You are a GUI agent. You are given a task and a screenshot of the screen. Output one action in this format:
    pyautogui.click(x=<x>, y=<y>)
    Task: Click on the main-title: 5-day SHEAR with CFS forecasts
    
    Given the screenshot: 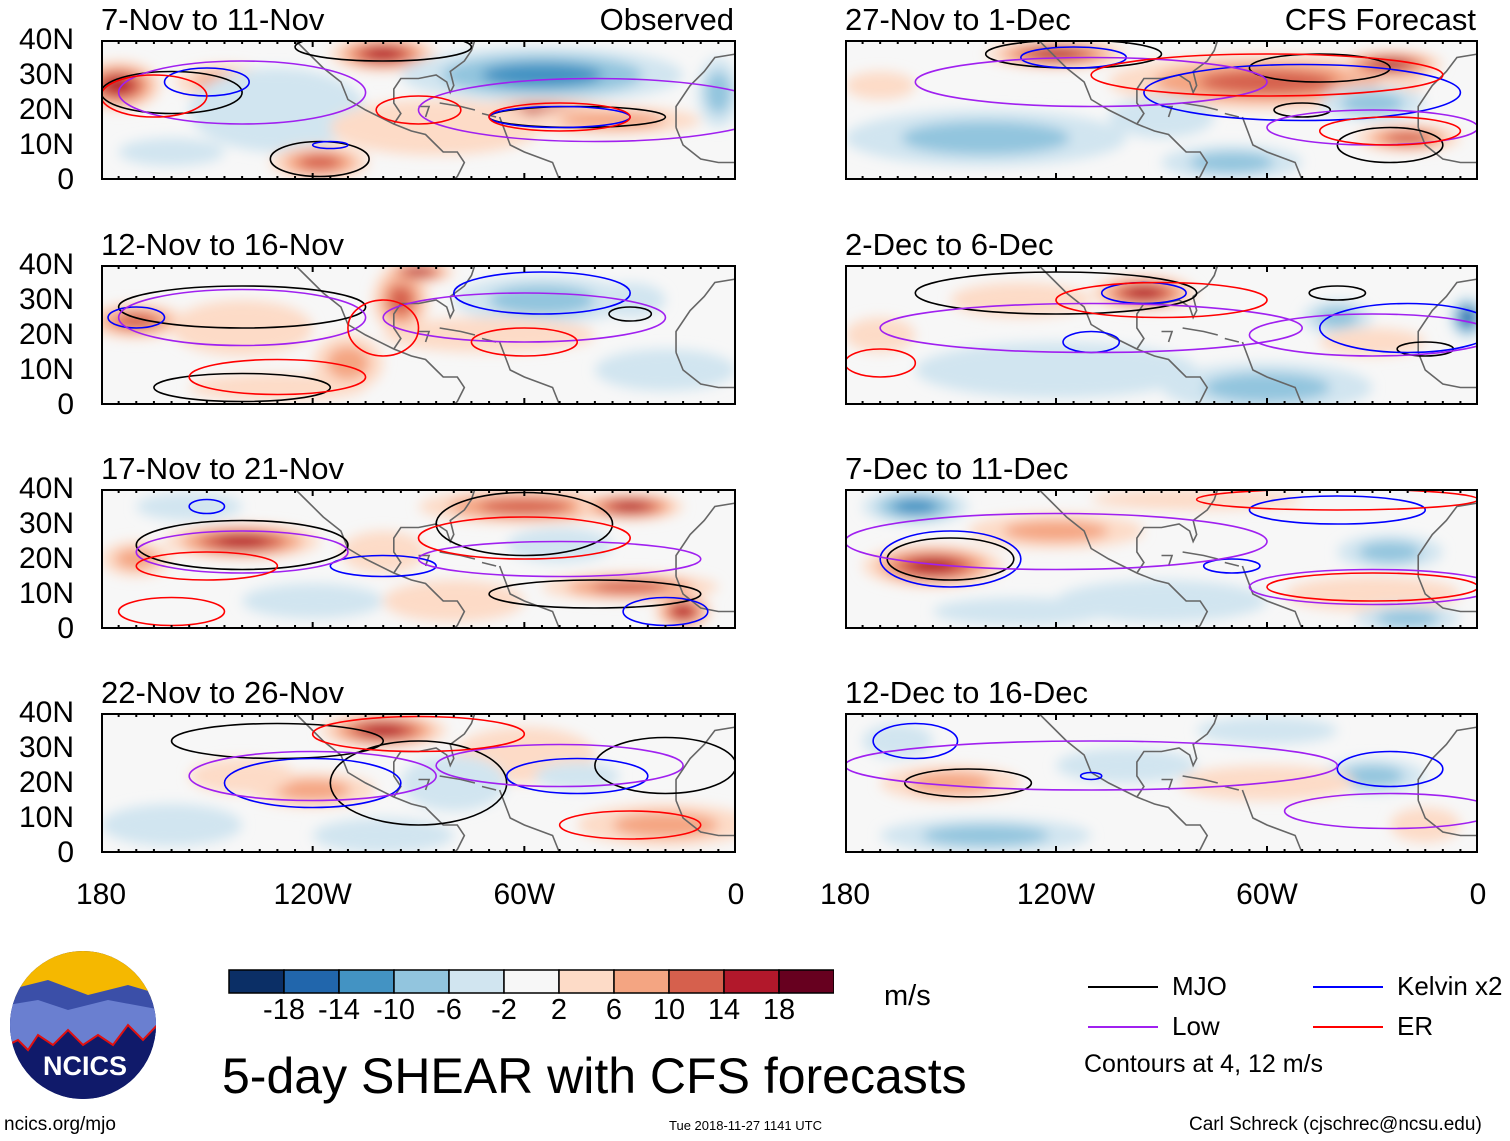 What is the action you would take?
    pyautogui.click(x=594, y=1076)
    